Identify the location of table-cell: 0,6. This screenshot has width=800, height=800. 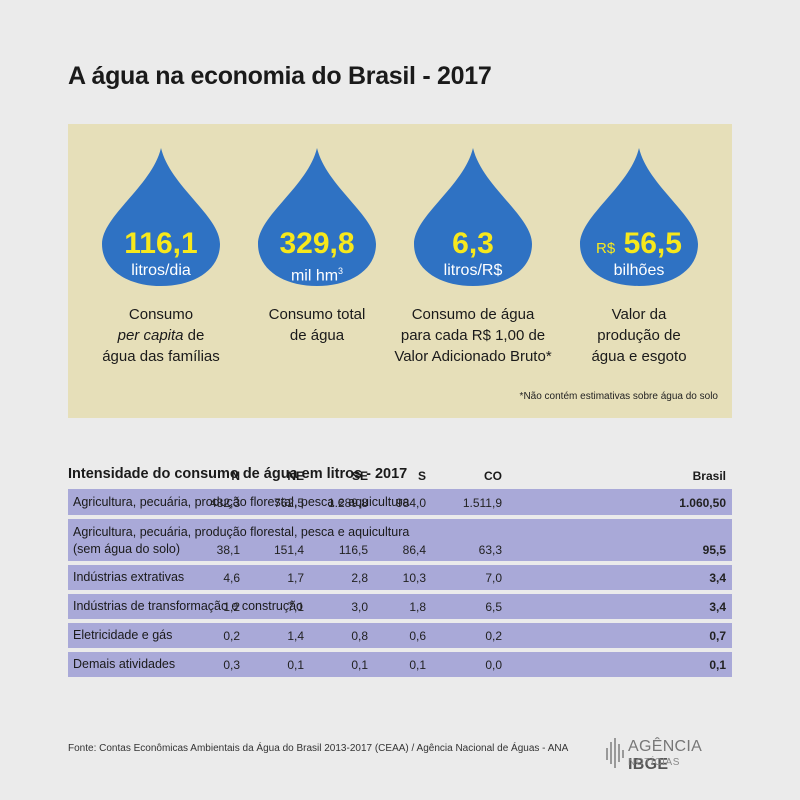
(417, 636).